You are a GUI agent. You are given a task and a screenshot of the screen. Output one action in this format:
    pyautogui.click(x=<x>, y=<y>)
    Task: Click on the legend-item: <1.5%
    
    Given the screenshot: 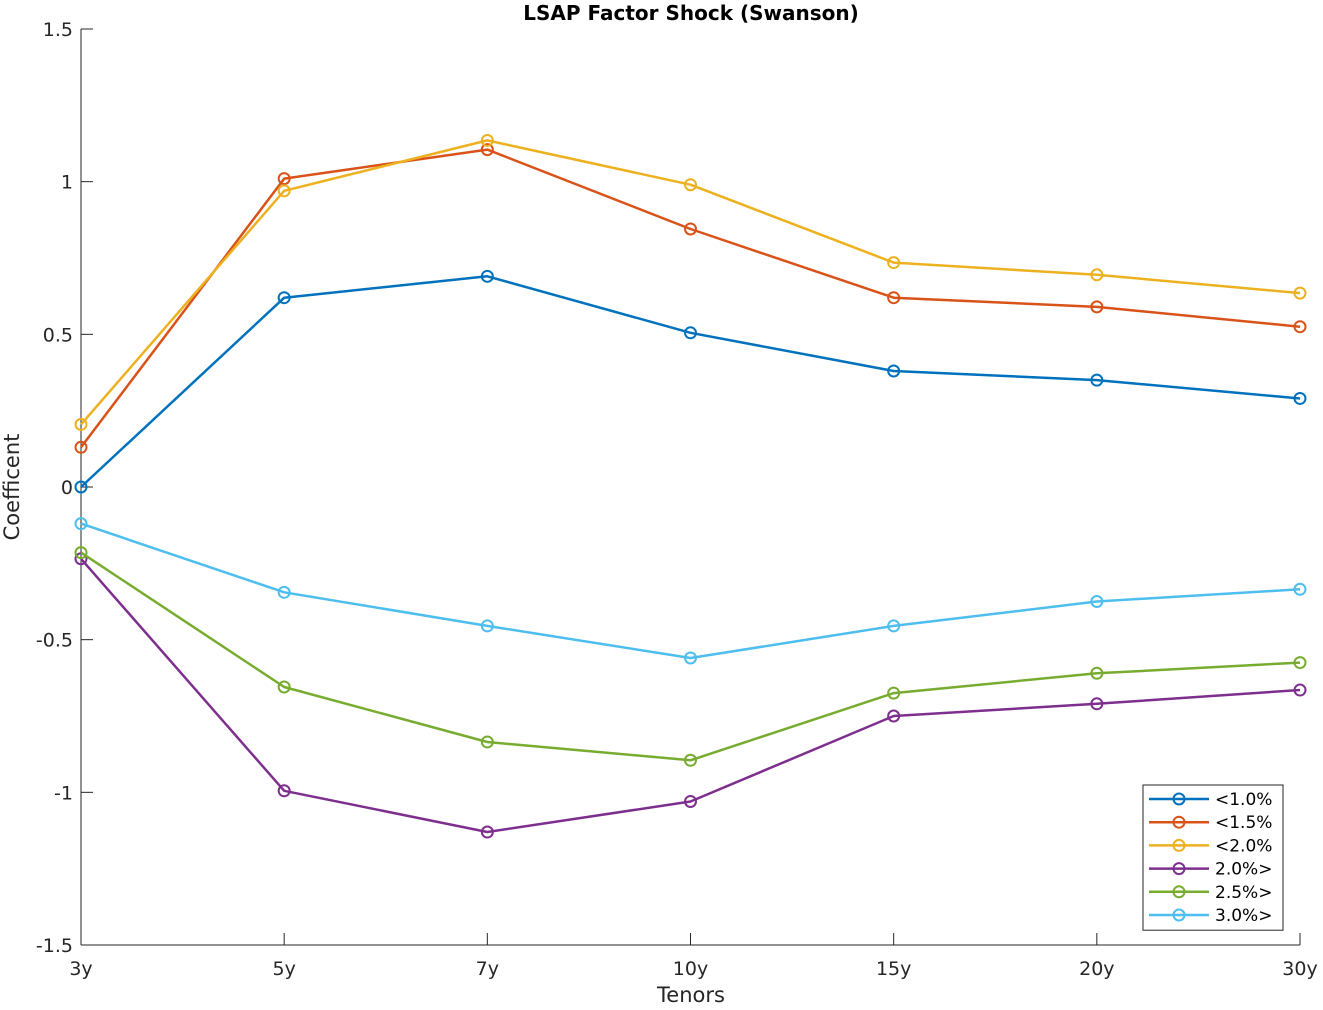 What is the action you would take?
    pyautogui.click(x=1210, y=823)
    